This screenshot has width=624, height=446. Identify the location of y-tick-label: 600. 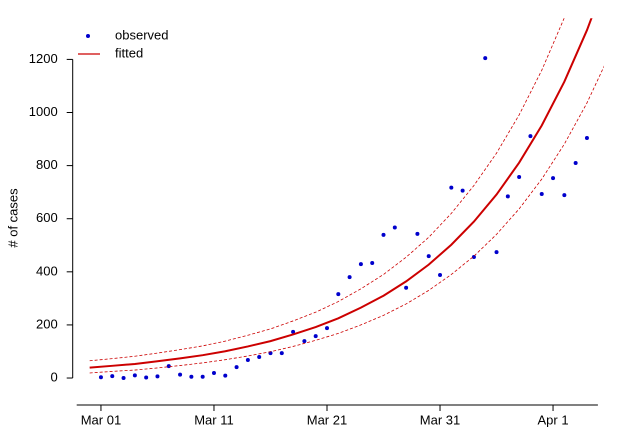
(47, 217).